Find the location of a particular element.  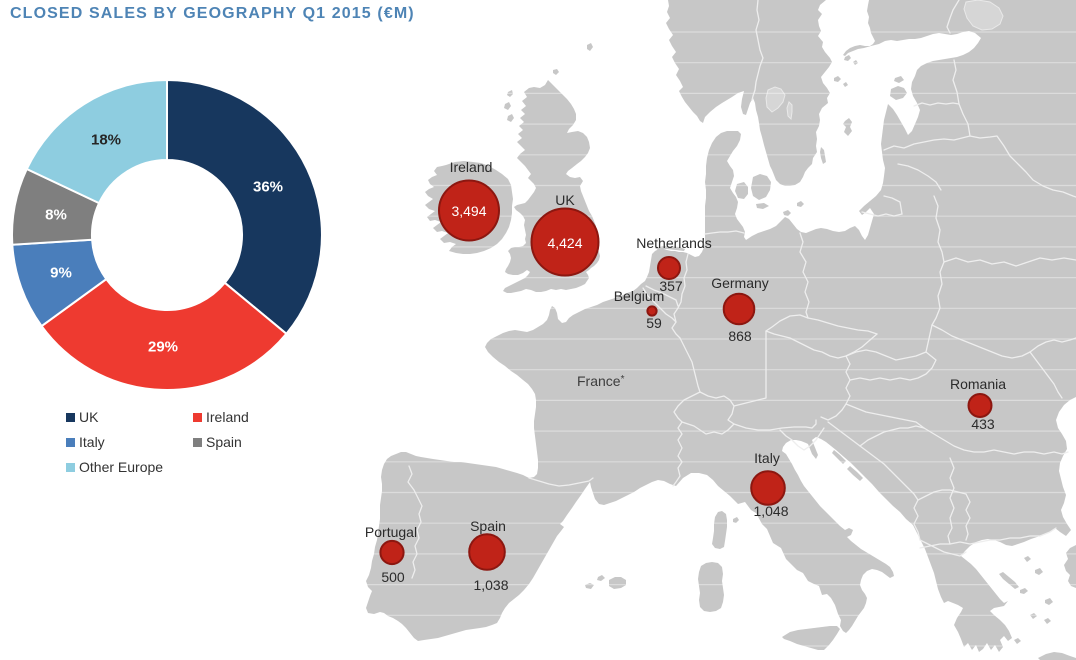

svg-text: 433 is located at coordinates (983, 424).